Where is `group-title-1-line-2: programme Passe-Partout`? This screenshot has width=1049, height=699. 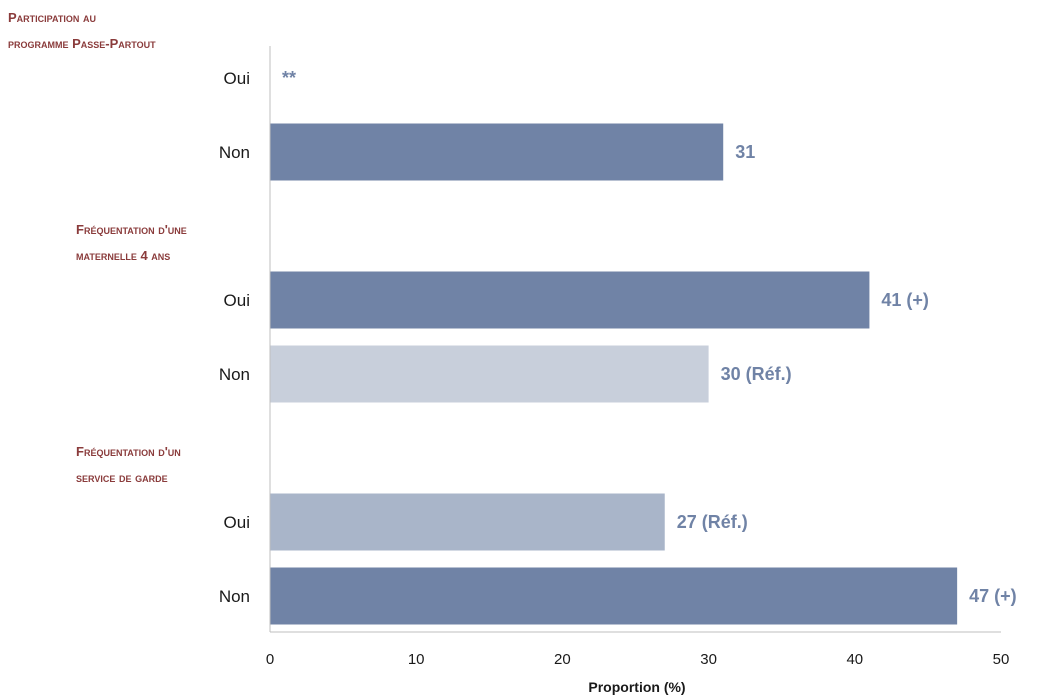
group-title-1-line-2: programme Passe-Partout is located at coordinates (82, 43).